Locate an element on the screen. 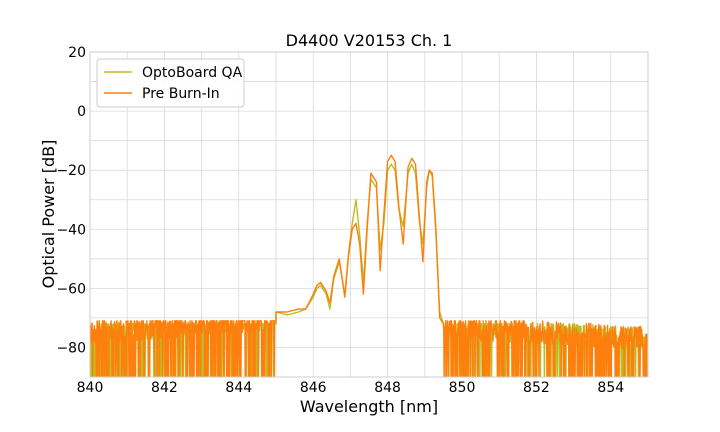  x-tick-label: 842 is located at coordinates (164, 388).